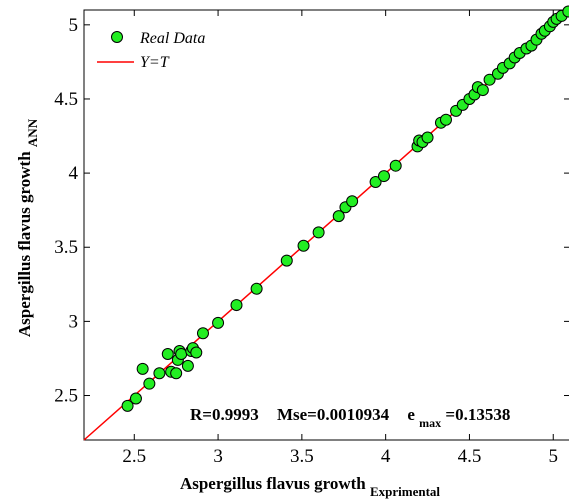 This screenshot has height=501, width=569. I want to click on x-tick-label: 2.5, so click(134, 456).